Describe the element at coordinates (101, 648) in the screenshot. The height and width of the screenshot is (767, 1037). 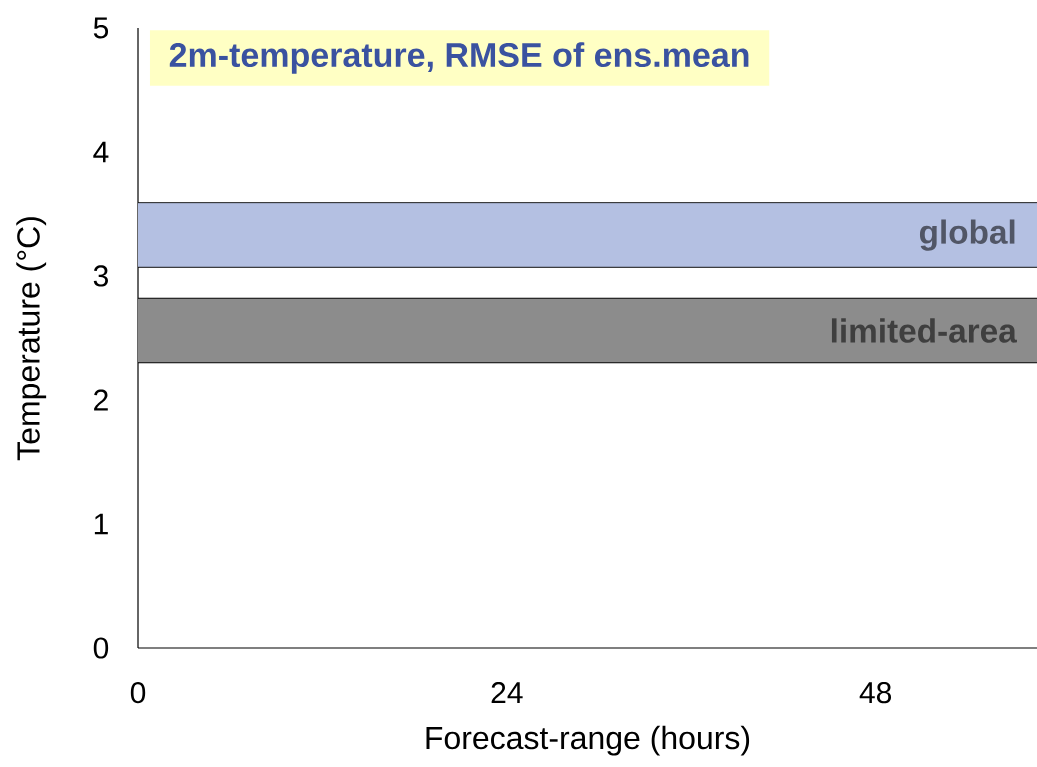
I see `y-tick-label: 0` at that location.